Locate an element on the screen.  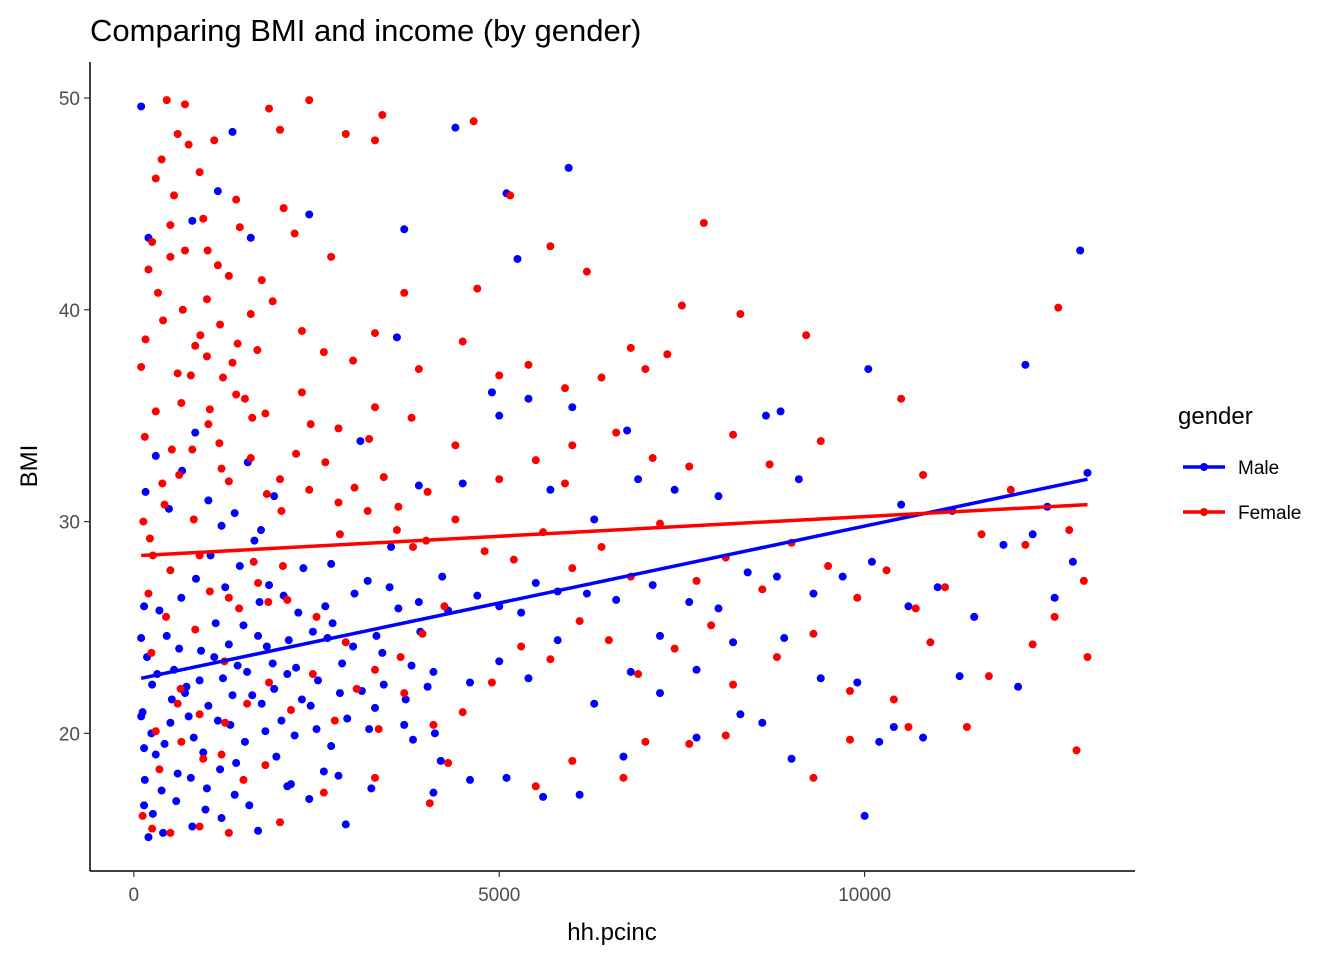
fit-line-female is located at coordinates (614, 530).